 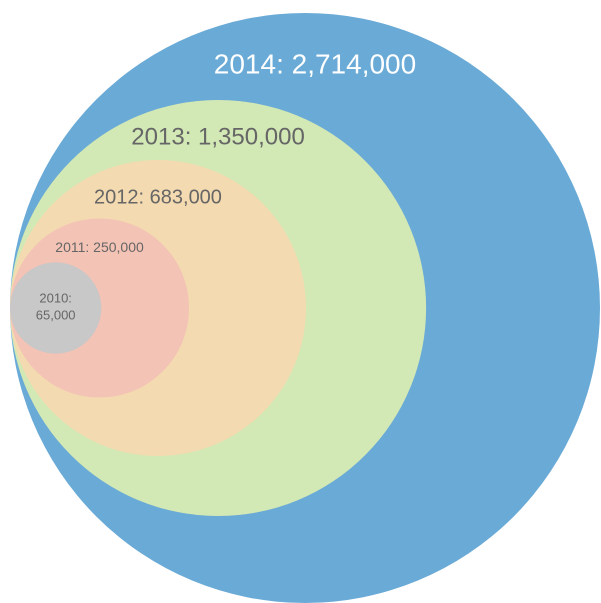 What do you see at coordinates (99, 247) in the screenshot?
I see `value-label: 2011: 250,000` at bounding box center [99, 247].